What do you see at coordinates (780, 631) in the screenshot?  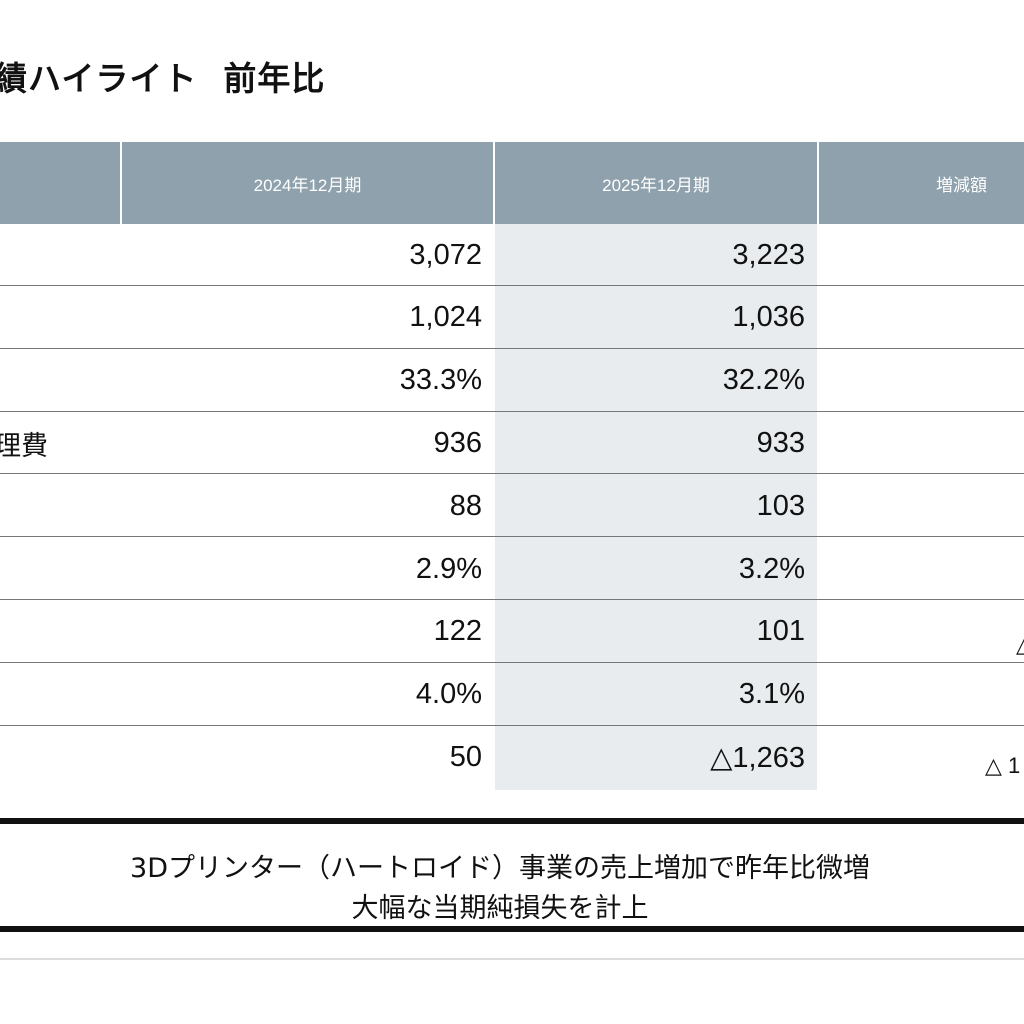 I see `cell-fy2025: 101` at bounding box center [780, 631].